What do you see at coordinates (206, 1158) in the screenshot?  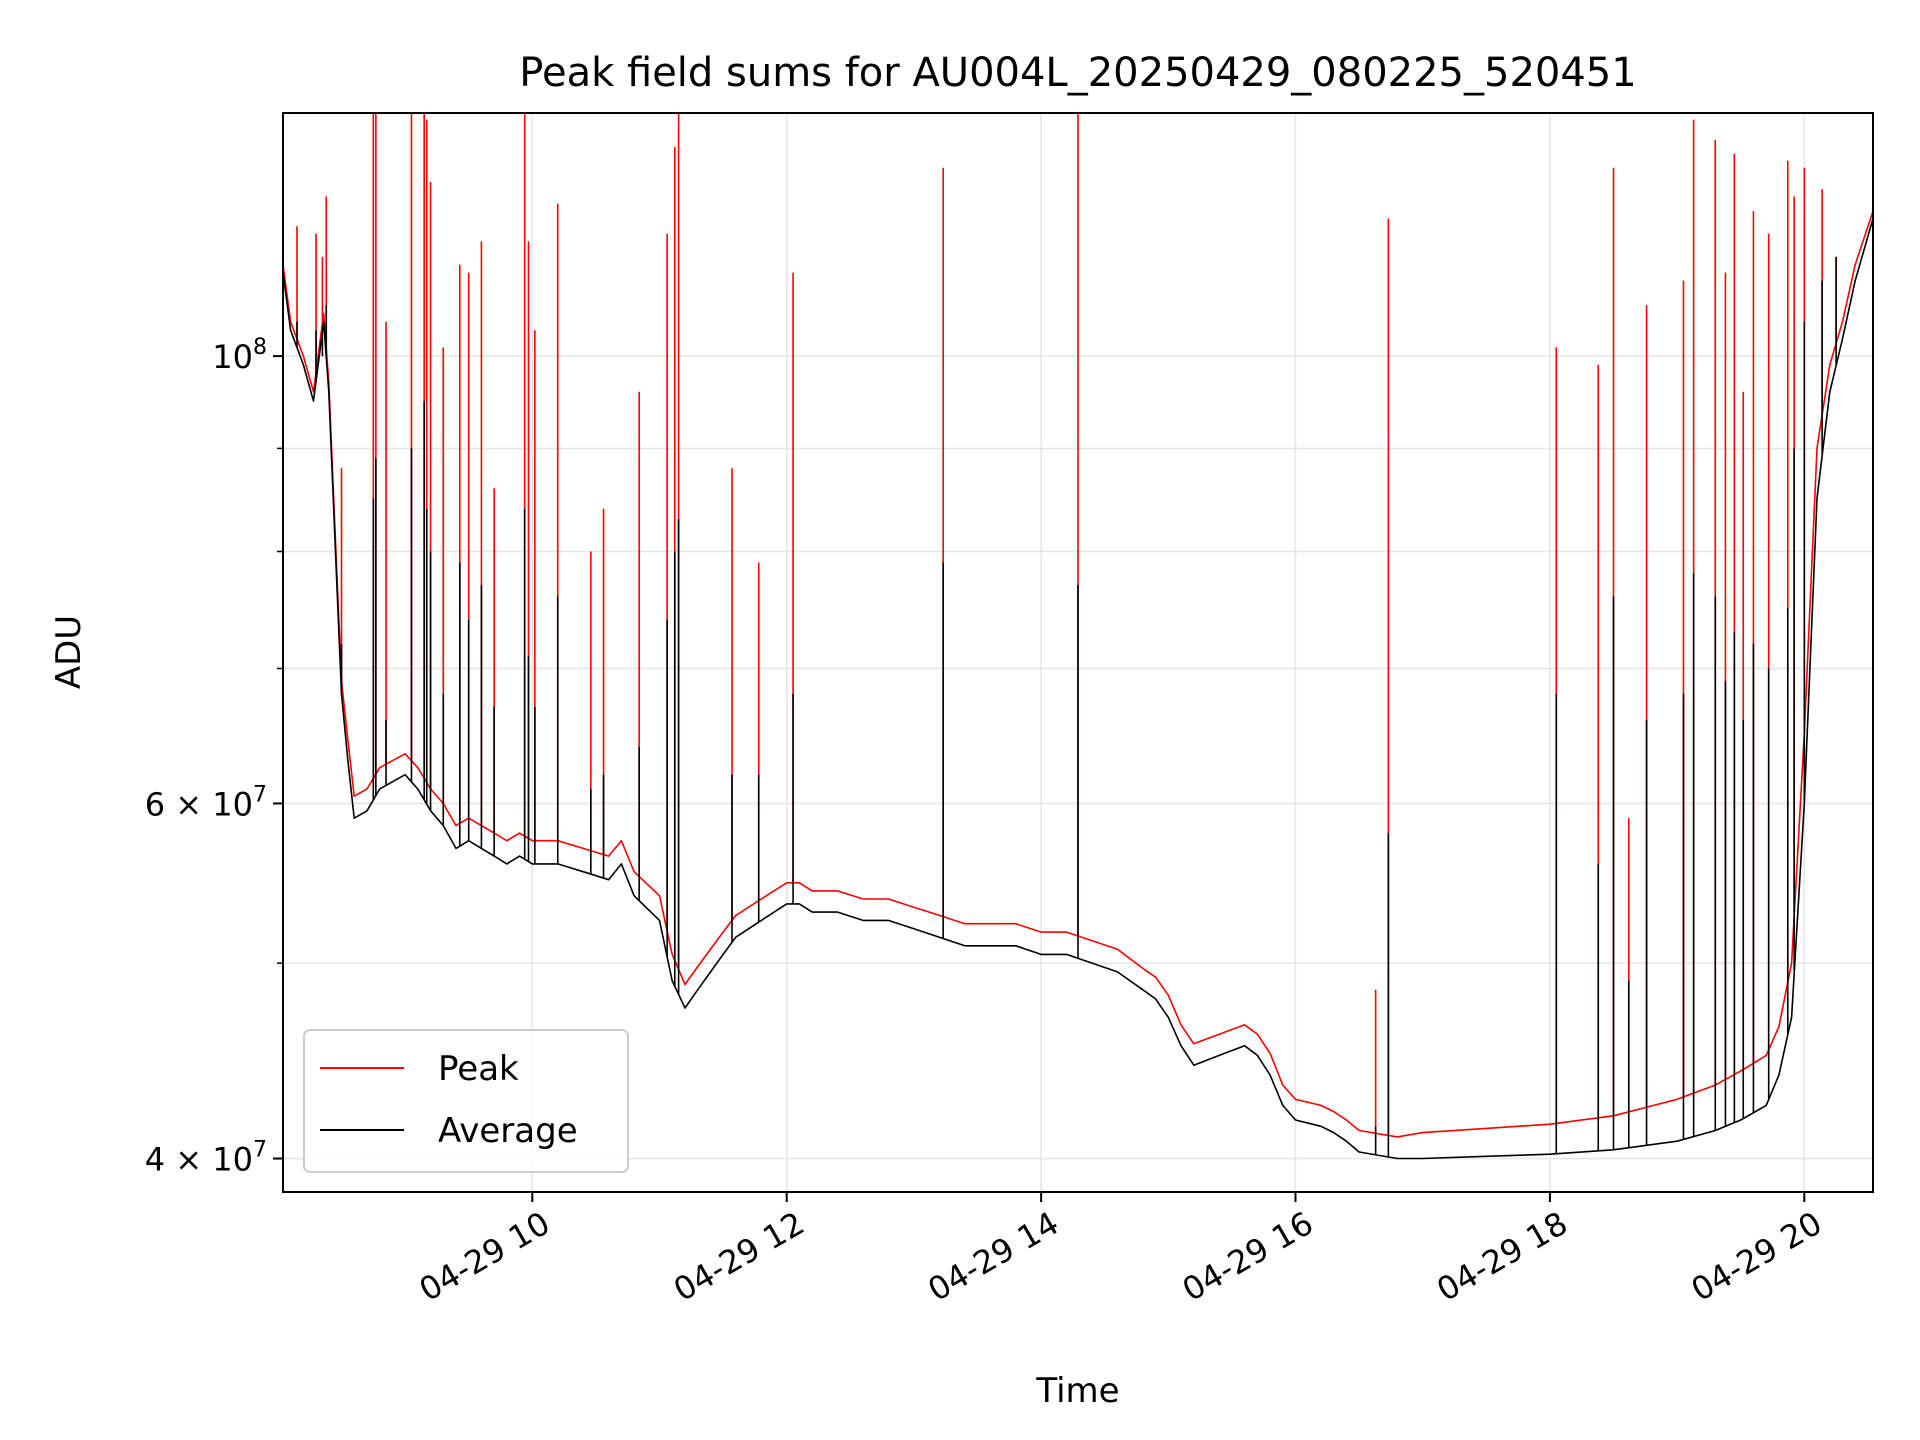 I see `y-tick-label: 4 × 107` at bounding box center [206, 1158].